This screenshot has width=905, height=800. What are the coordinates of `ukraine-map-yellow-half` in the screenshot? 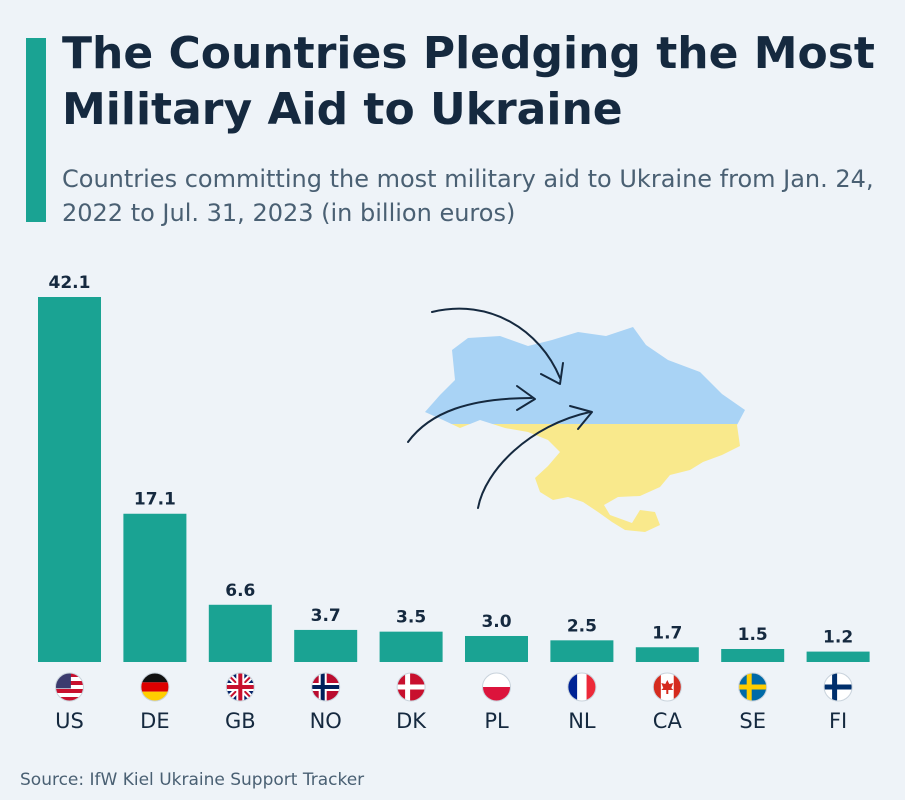 It's located at (585, 478).